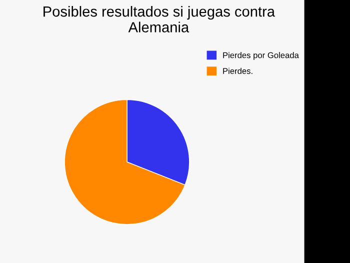 The image size is (350, 263). What do you see at coordinates (160, 19) in the screenshot?
I see `chart-title: Posibles resultados si juegas contra Alemania` at bounding box center [160, 19].